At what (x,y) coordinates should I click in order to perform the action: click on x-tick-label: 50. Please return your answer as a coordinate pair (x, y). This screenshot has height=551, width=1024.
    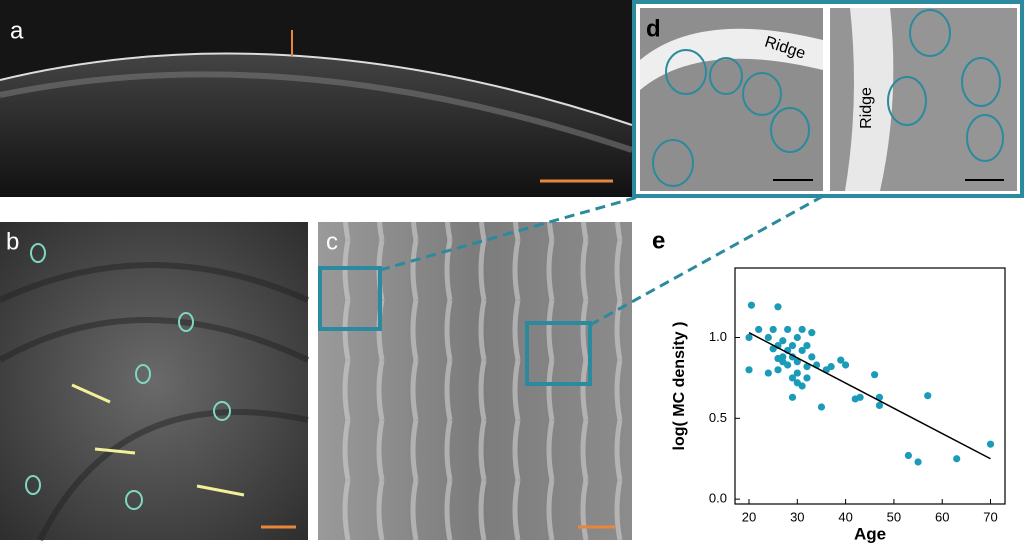
    Looking at the image, I should click on (894, 516).